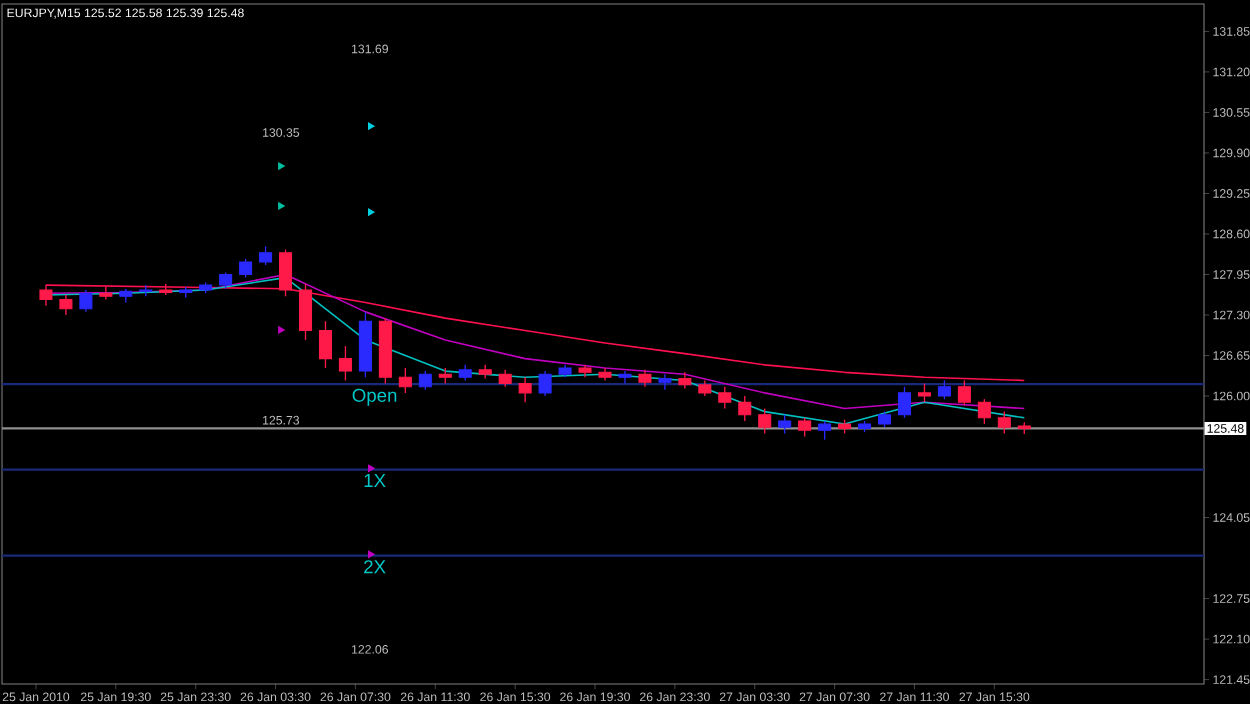 Image resolution: width=1250 pixels, height=704 pixels. I want to click on ref-line-label: Open, so click(374, 397).